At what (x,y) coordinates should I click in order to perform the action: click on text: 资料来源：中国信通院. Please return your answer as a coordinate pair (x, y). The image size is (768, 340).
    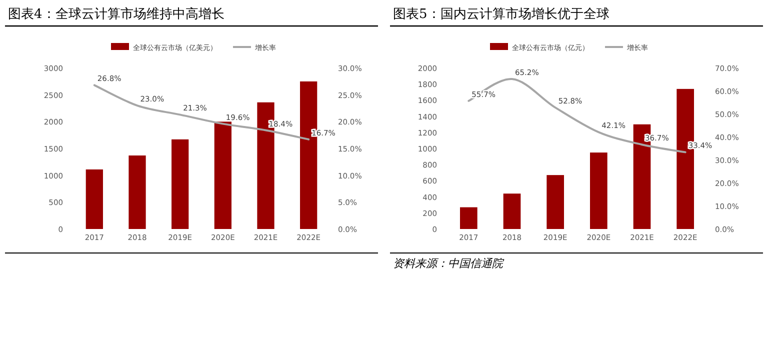
    Looking at the image, I should click on (449, 263).